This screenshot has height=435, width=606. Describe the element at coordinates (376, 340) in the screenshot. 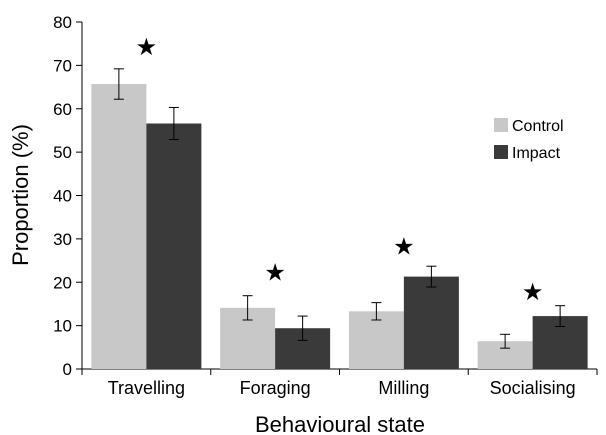

I see `bar-control-milling` at that location.